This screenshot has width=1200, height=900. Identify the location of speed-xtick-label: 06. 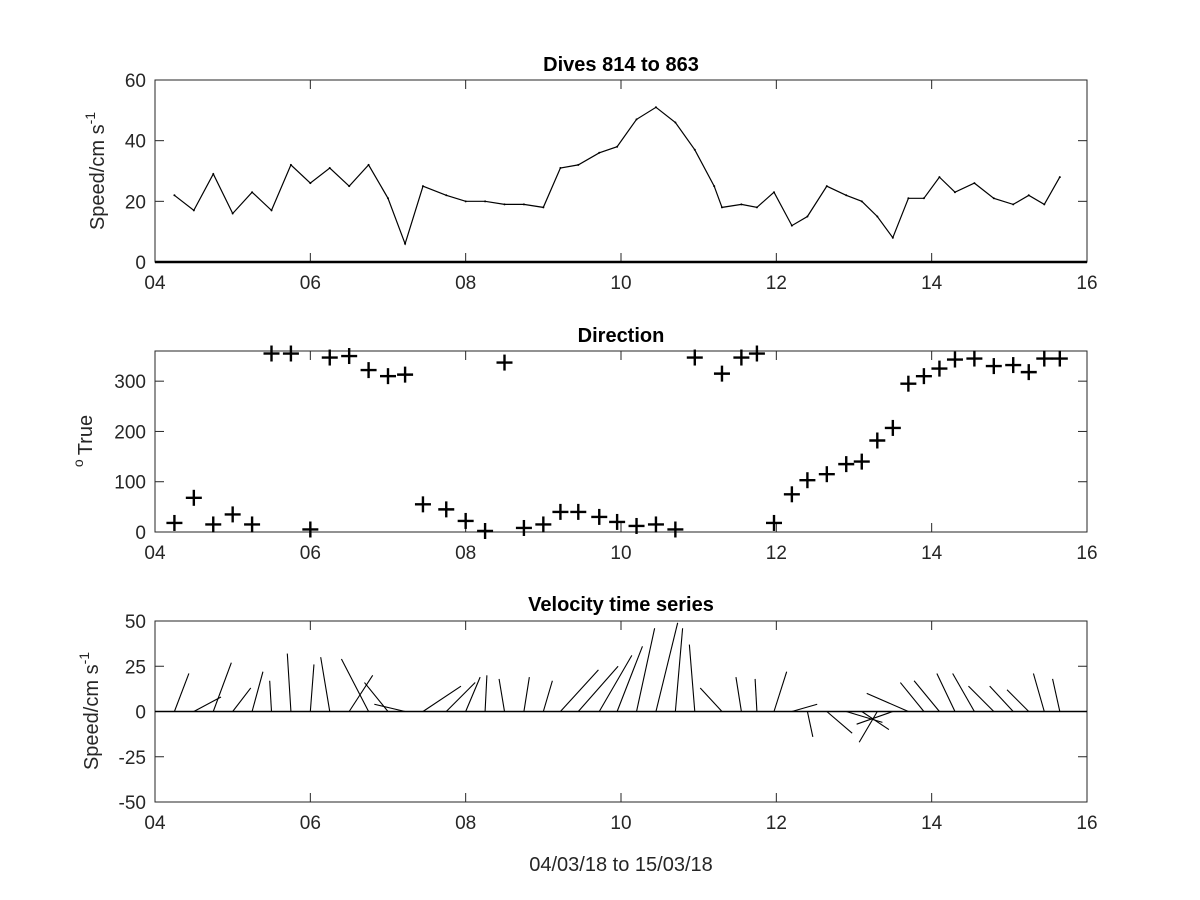
(310, 283).